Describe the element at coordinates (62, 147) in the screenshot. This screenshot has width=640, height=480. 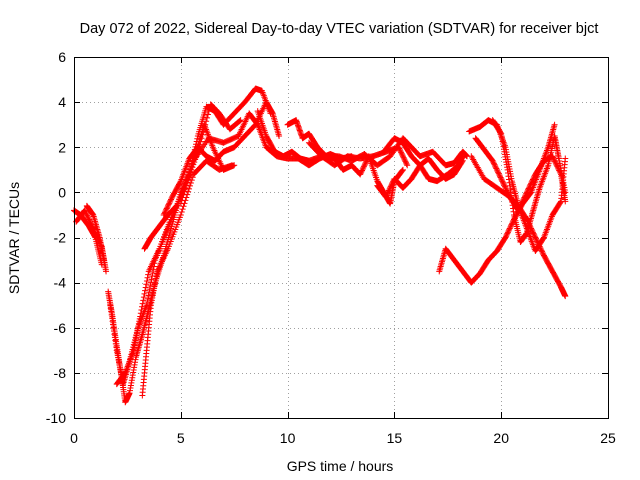
I see `y-tick-label: 2` at that location.